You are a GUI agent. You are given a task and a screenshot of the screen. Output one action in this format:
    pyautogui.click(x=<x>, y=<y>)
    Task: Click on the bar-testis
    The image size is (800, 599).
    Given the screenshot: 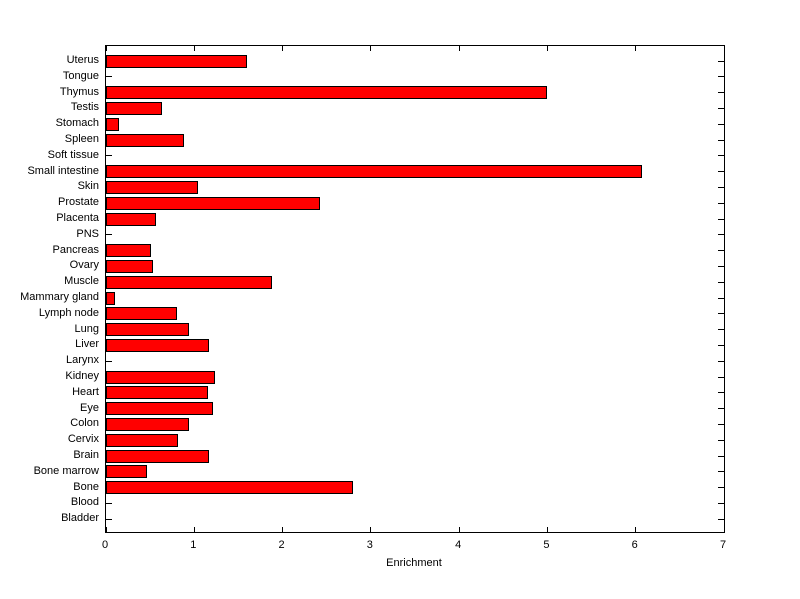 What is the action you would take?
    pyautogui.click(x=134, y=108)
    